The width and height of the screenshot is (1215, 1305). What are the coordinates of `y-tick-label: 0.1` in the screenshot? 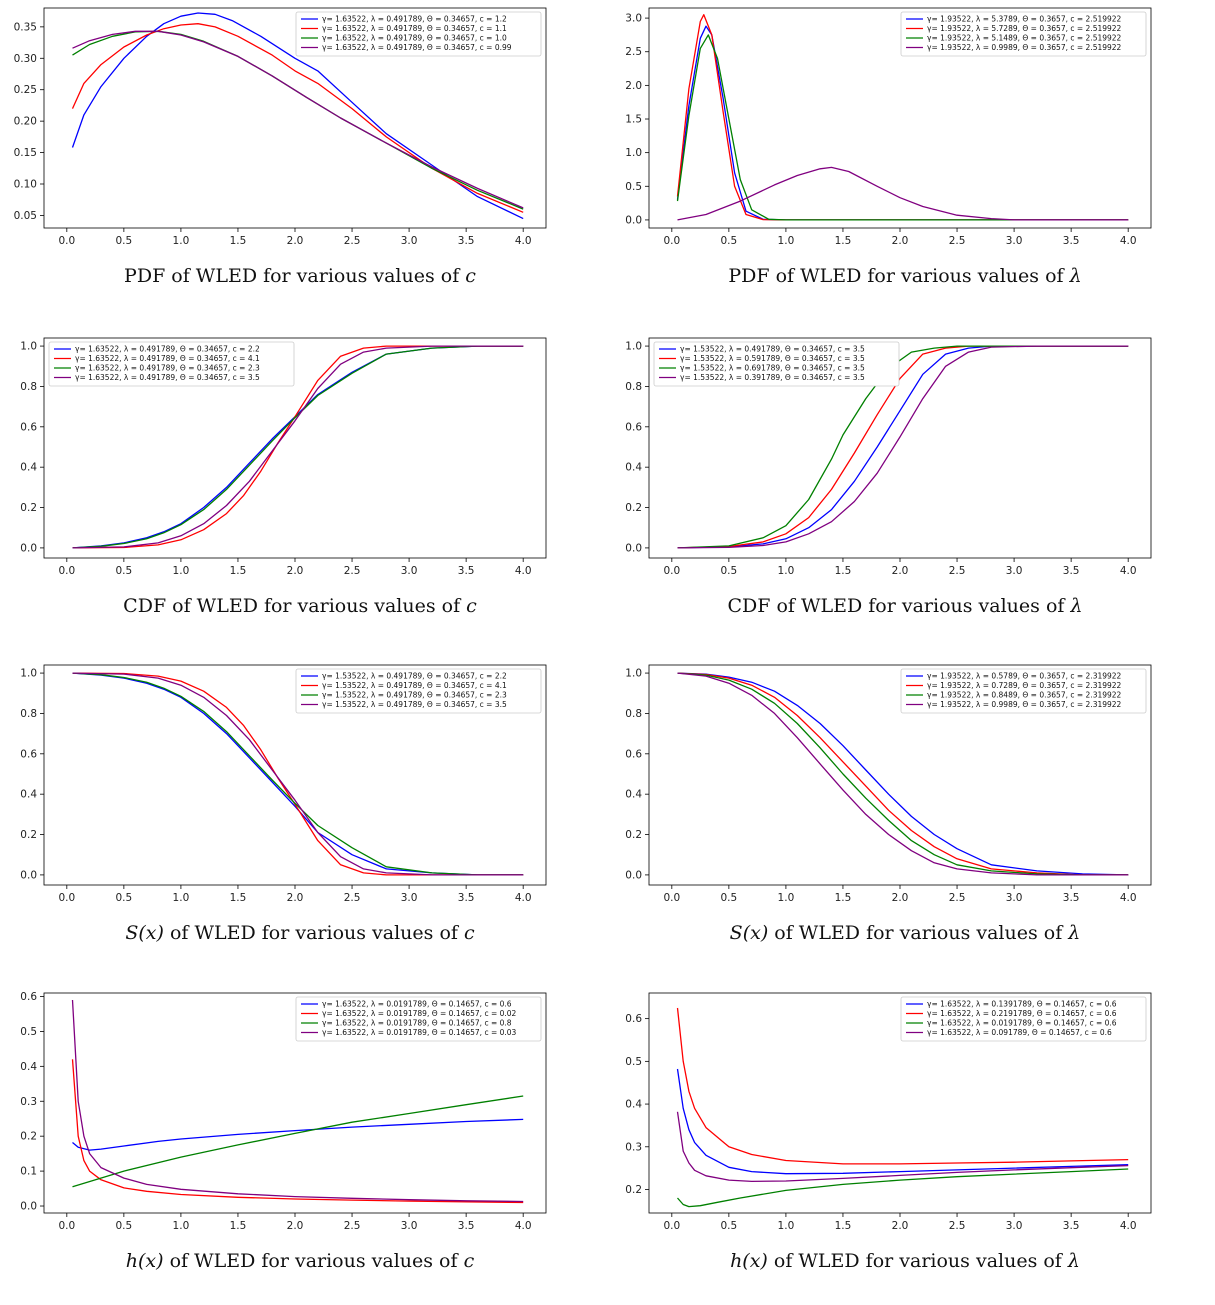 It's located at (28, 1172).